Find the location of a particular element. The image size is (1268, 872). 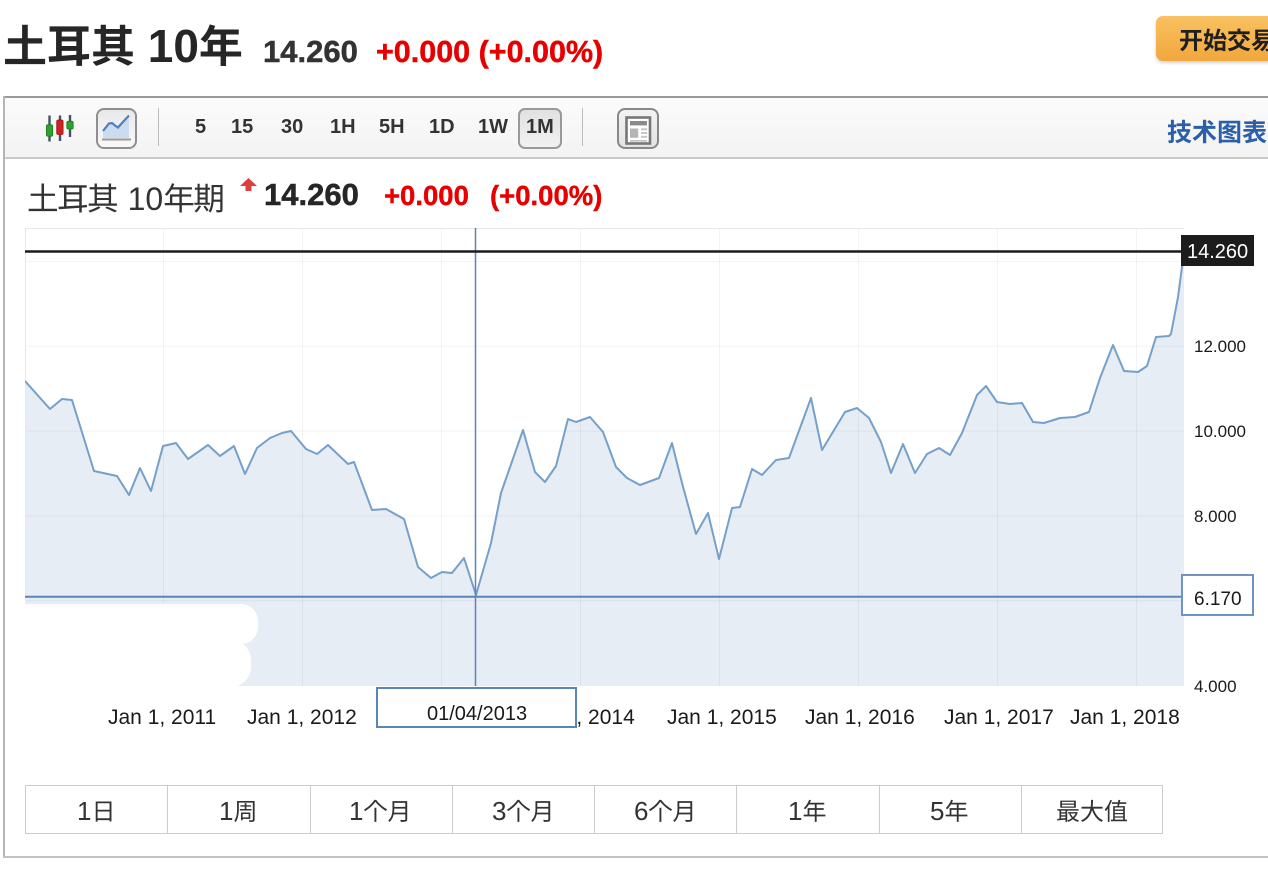

svg-text: +0.000 is located at coordinates (426, 195).